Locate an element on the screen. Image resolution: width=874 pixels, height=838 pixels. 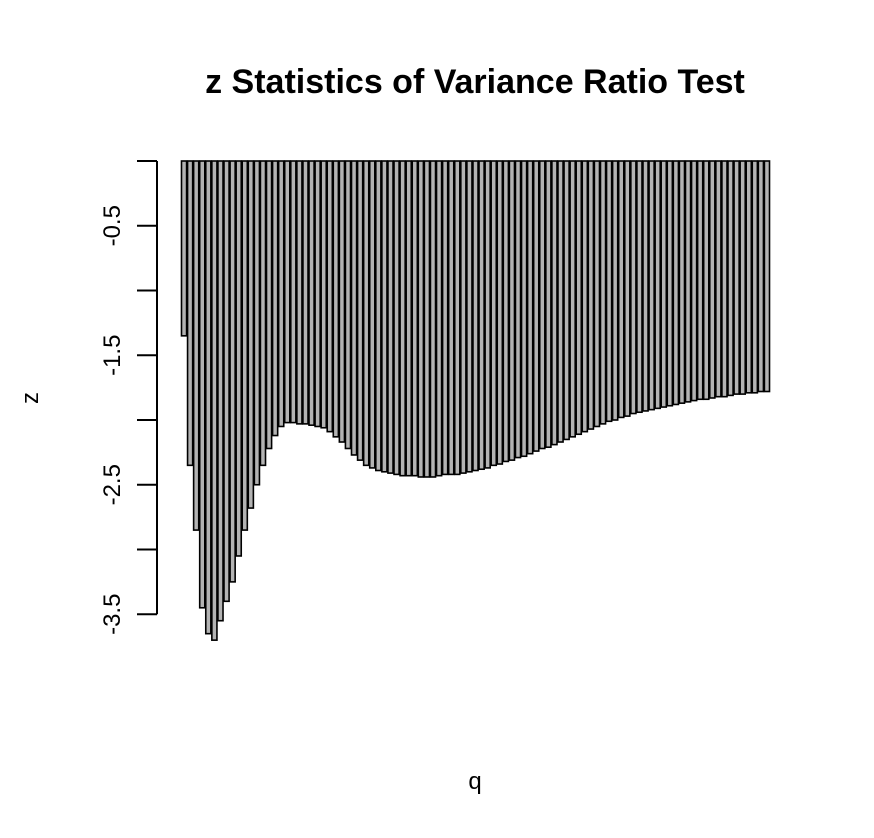
y-tick-label: -1.5 is located at coordinates (112, 355).